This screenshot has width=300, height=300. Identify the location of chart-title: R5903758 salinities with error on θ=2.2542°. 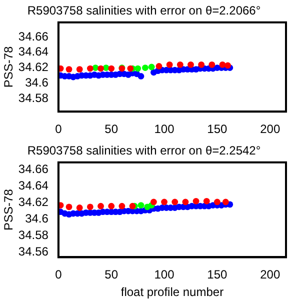
(144, 151).